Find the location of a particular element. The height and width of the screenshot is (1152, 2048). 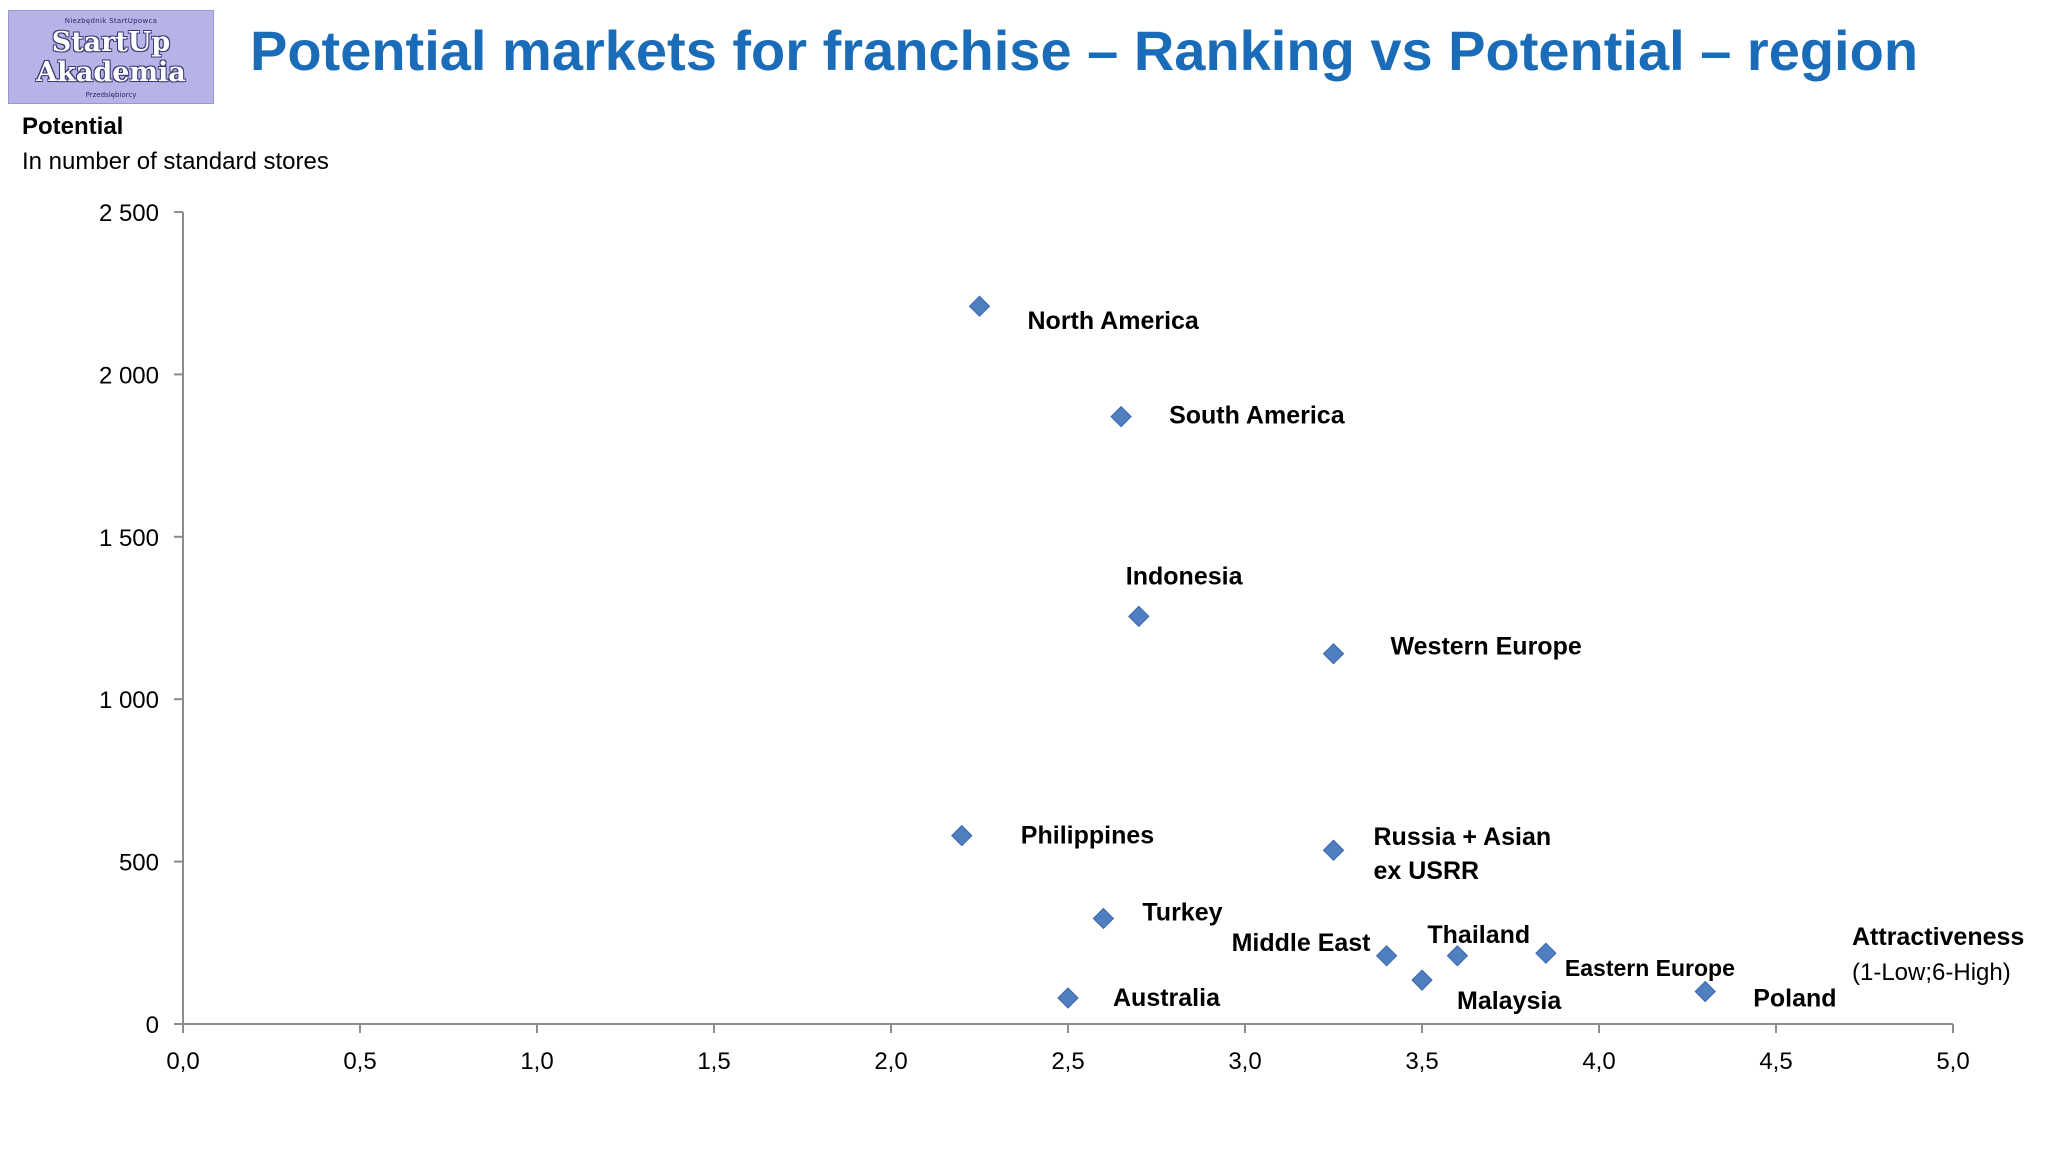

x-tick-label: 3,0 is located at coordinates (1244, 1061).